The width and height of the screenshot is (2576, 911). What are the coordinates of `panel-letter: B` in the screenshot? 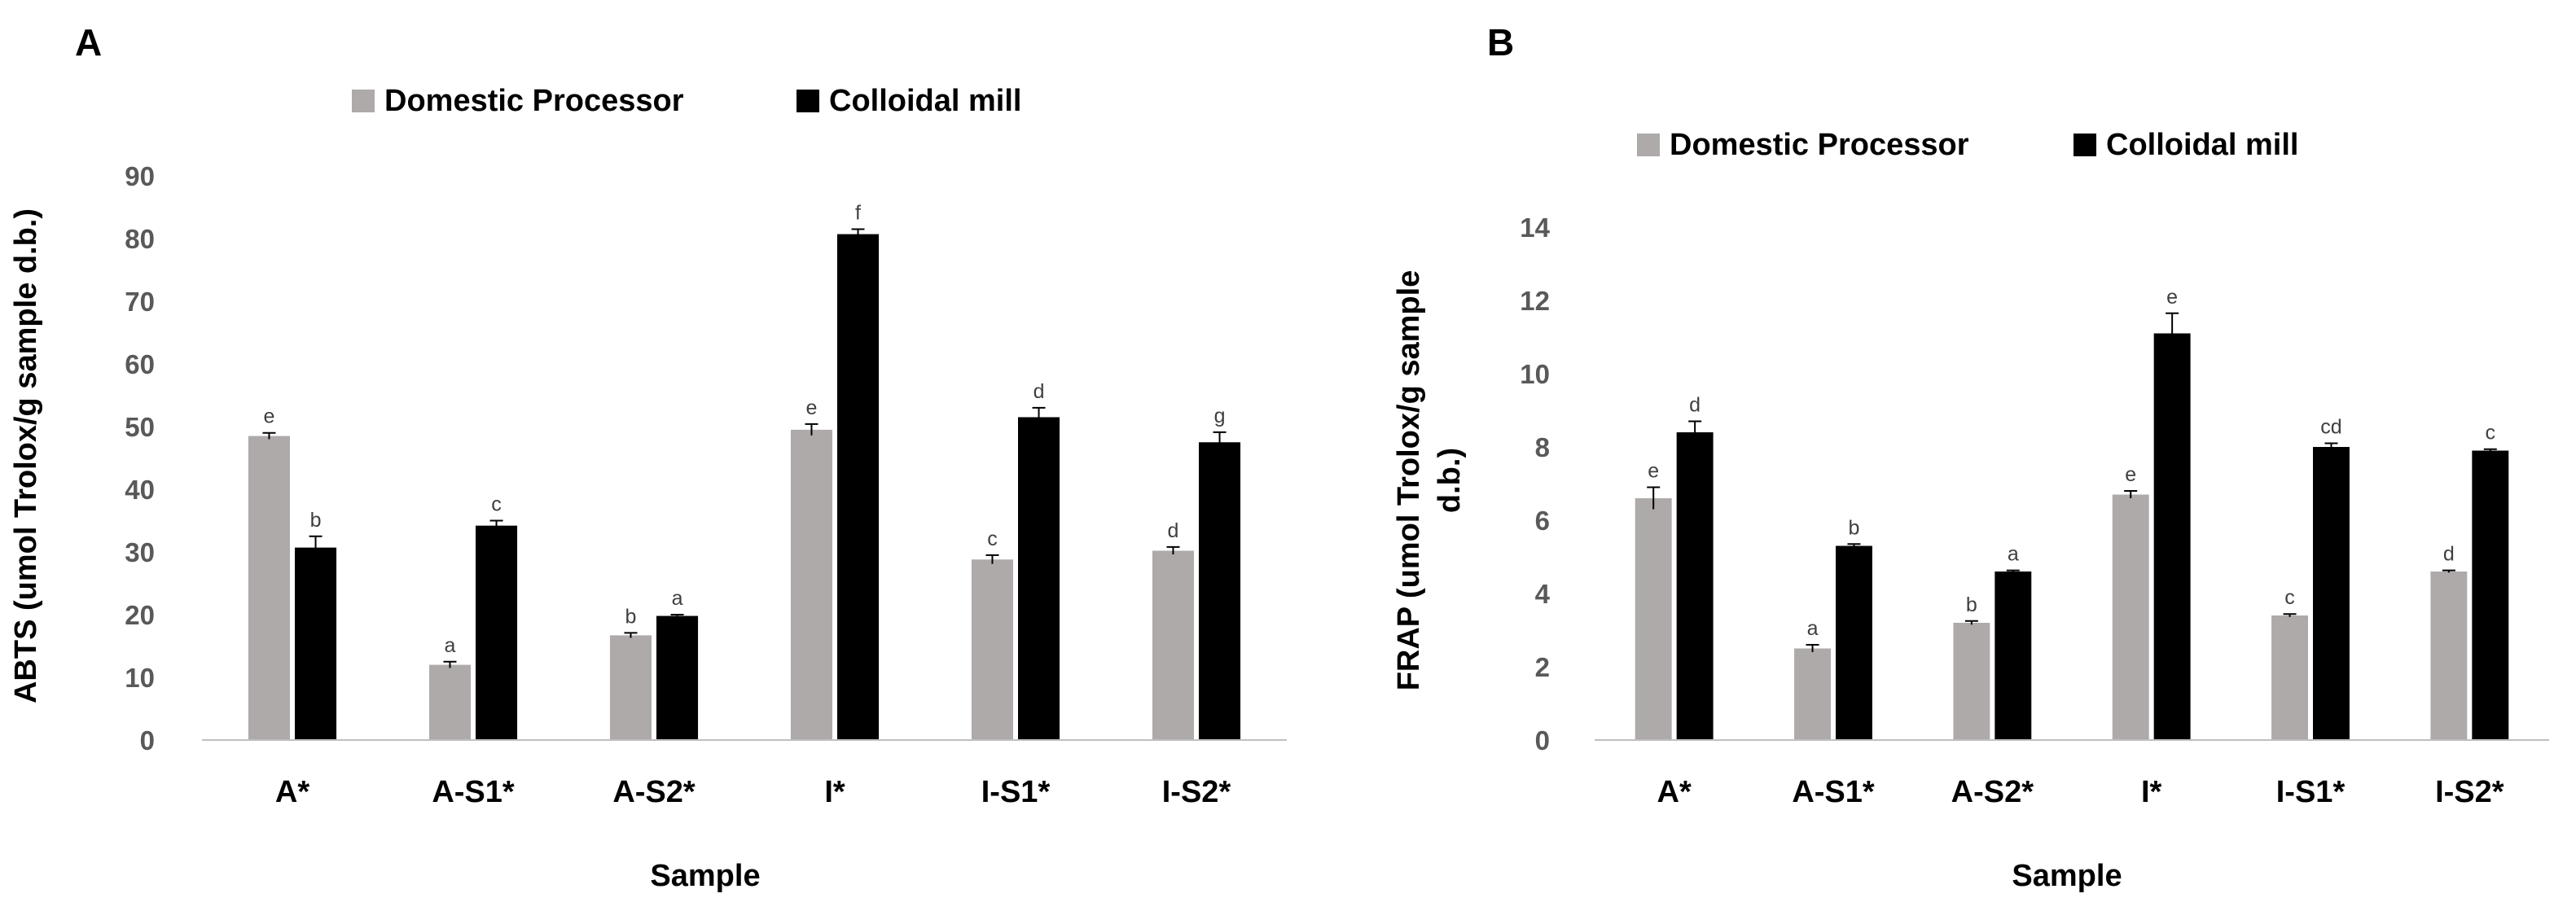 It's located at (1500, 42).